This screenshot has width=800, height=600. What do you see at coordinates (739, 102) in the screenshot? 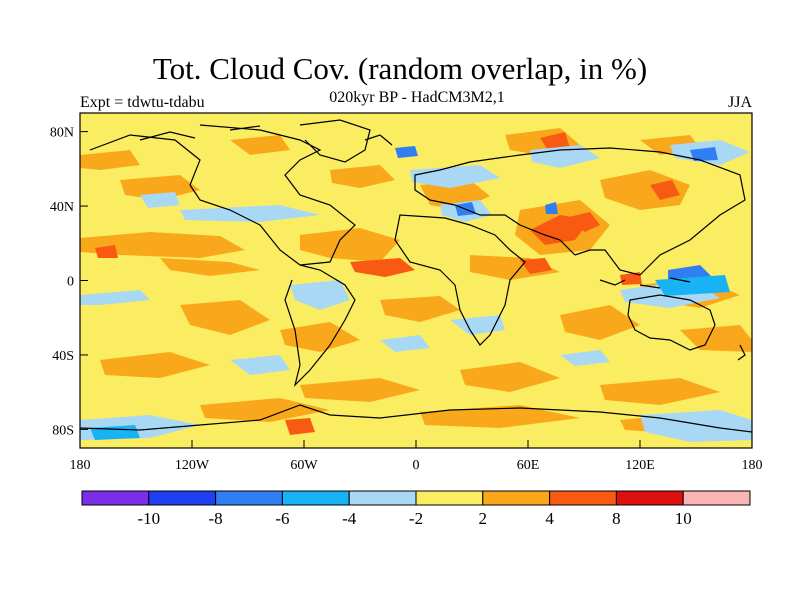
I see `season-label: JJA` at bounding box center [739, 102].